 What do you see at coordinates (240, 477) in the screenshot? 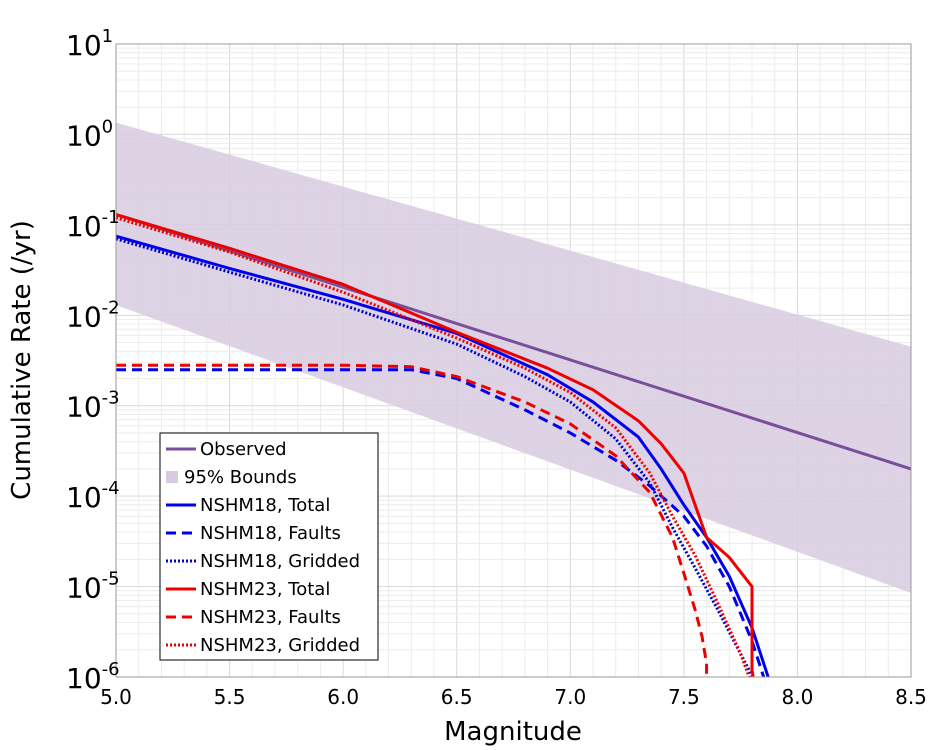
I see `legend-label: 95% Bounds` at bounding box center [240, 477].